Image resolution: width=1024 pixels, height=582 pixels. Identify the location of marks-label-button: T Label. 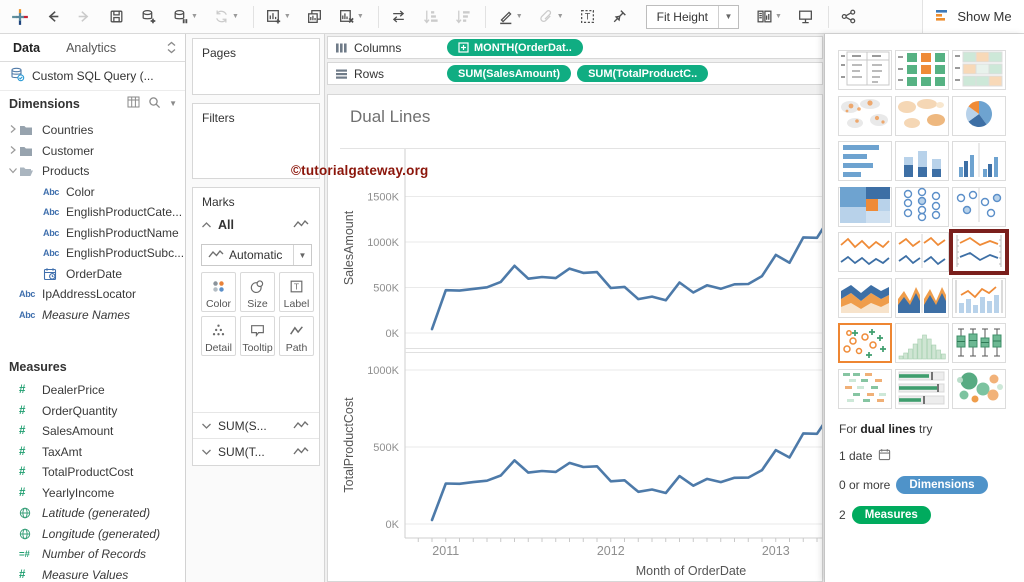
(296, 292).